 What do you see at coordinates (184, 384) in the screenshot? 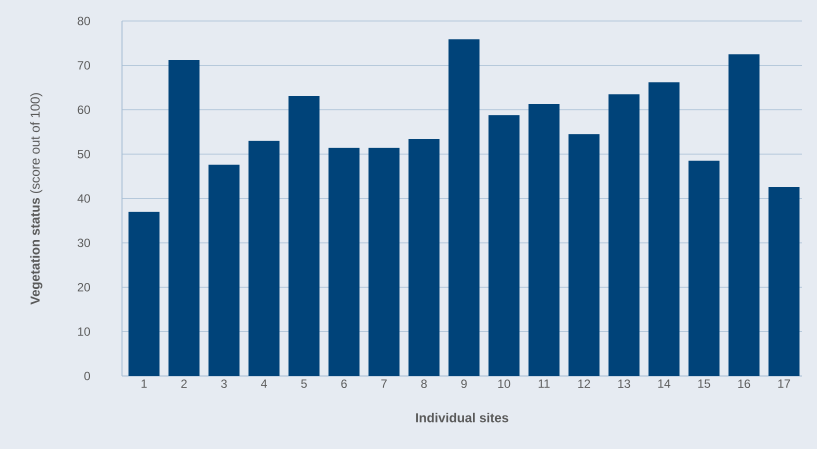
I see `x-tick-label: 2` at bounding box center [184, 384].